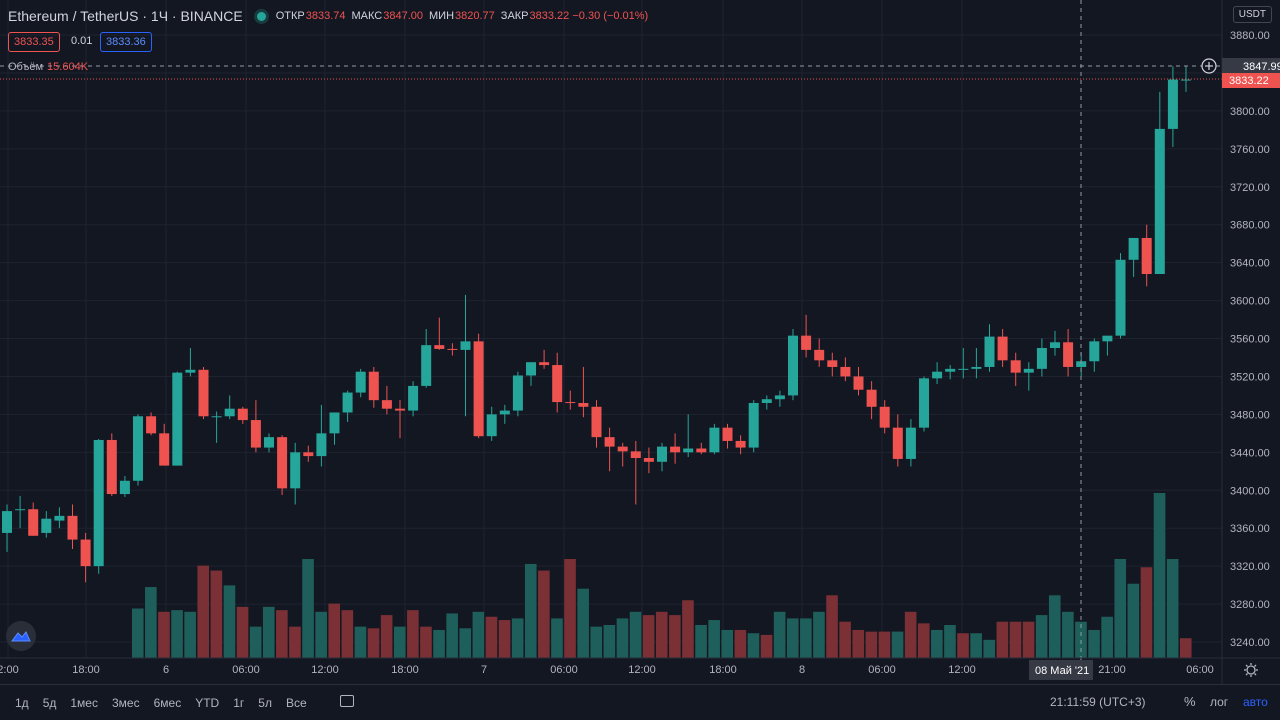  What do you see at coordinates (34, 42) in the screenshot?
I see `bid-price-button: 3833.35` at bounding box center [34, 42].